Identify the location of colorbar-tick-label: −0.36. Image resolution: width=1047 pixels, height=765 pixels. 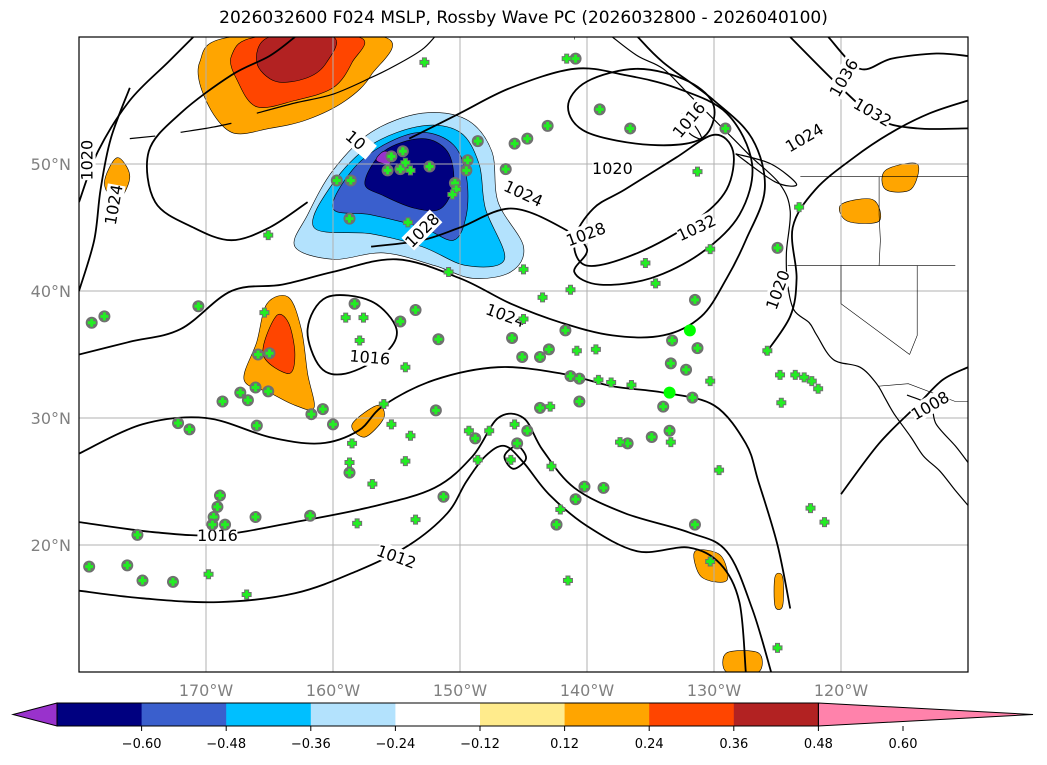
(311, 744).